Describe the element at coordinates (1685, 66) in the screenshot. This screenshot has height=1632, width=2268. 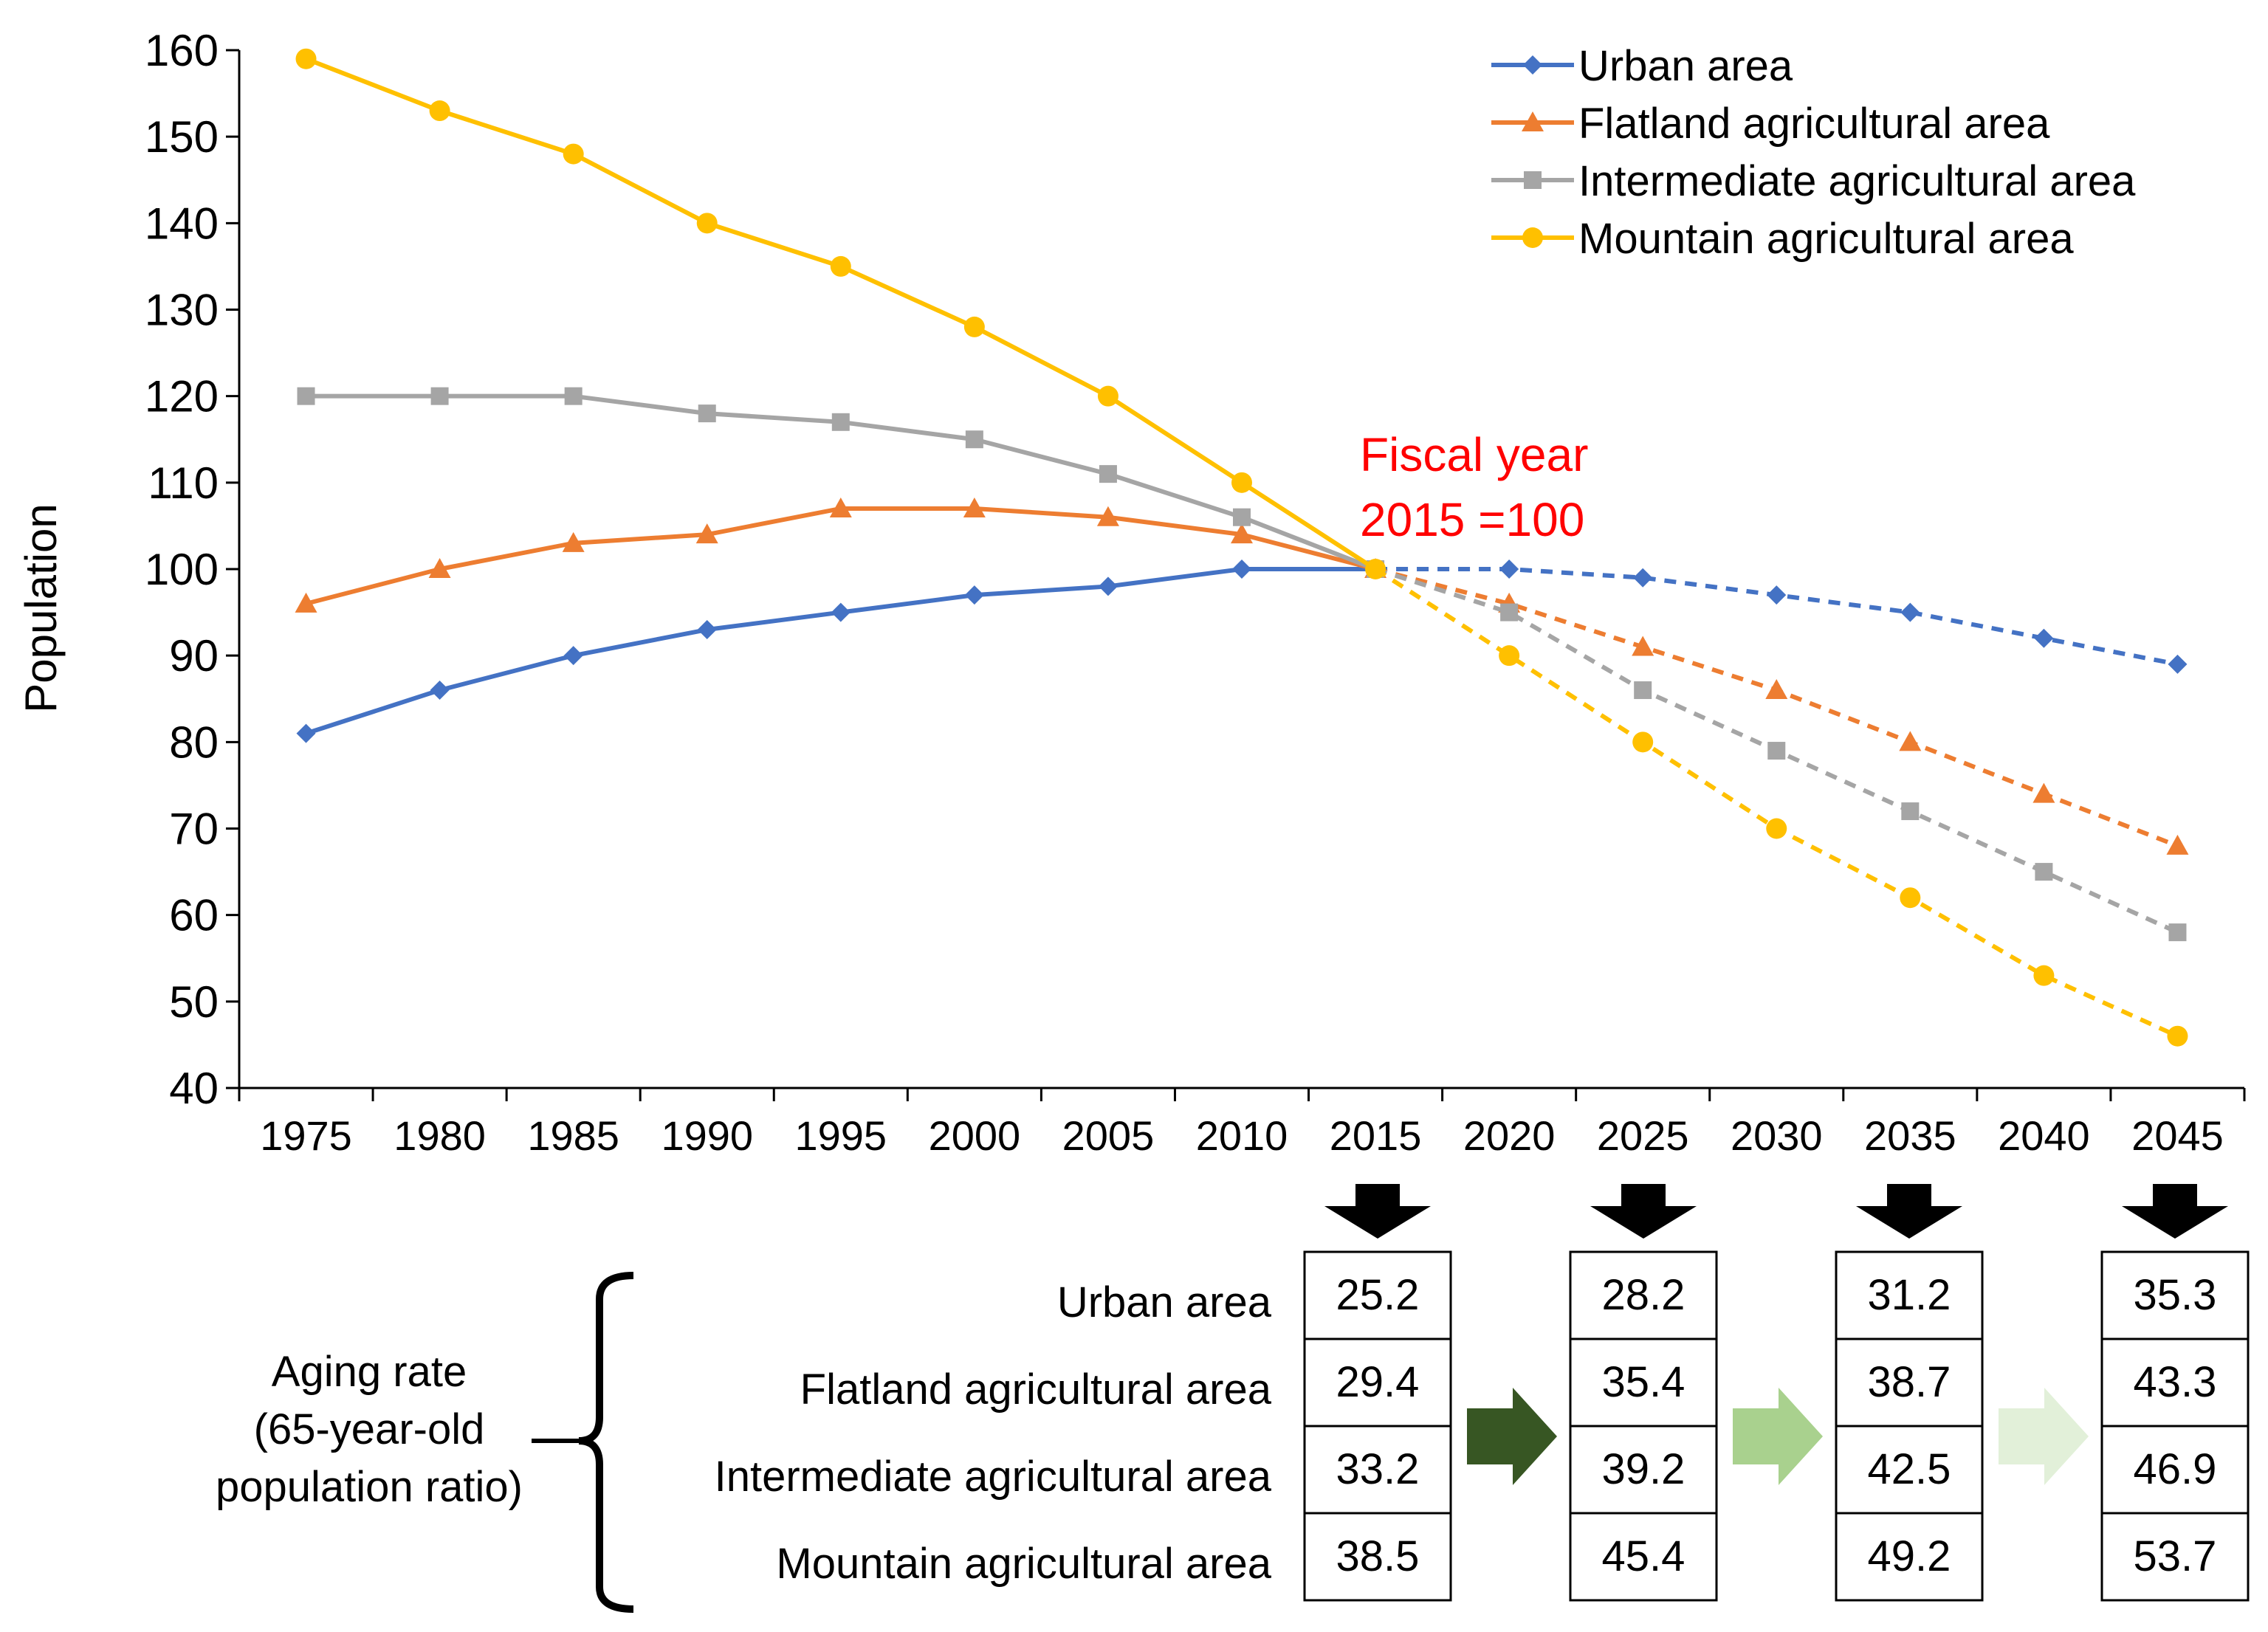
I see `legend-label: Urban area` at that location.